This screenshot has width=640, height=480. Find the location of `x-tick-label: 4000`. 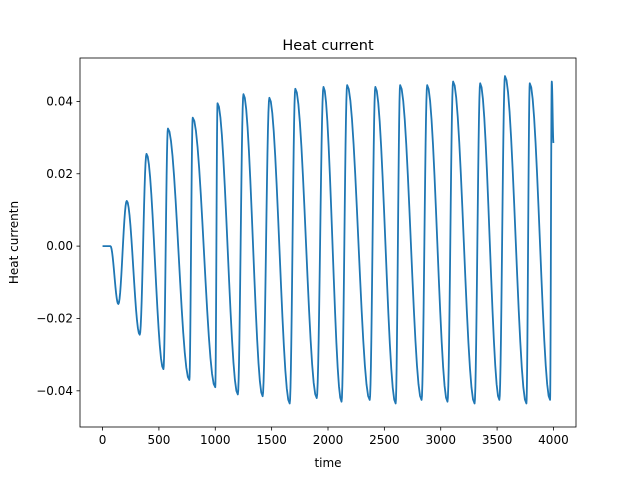

x-tick-label: 4000 is located at coordinates (553, 440).